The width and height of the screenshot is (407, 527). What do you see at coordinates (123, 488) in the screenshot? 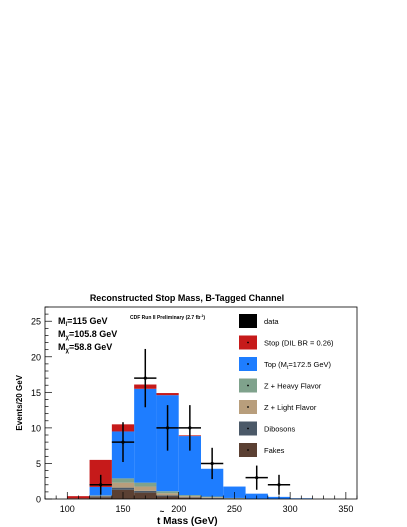
I see `bar-series1-bin3` at bounding box center [123, 488].